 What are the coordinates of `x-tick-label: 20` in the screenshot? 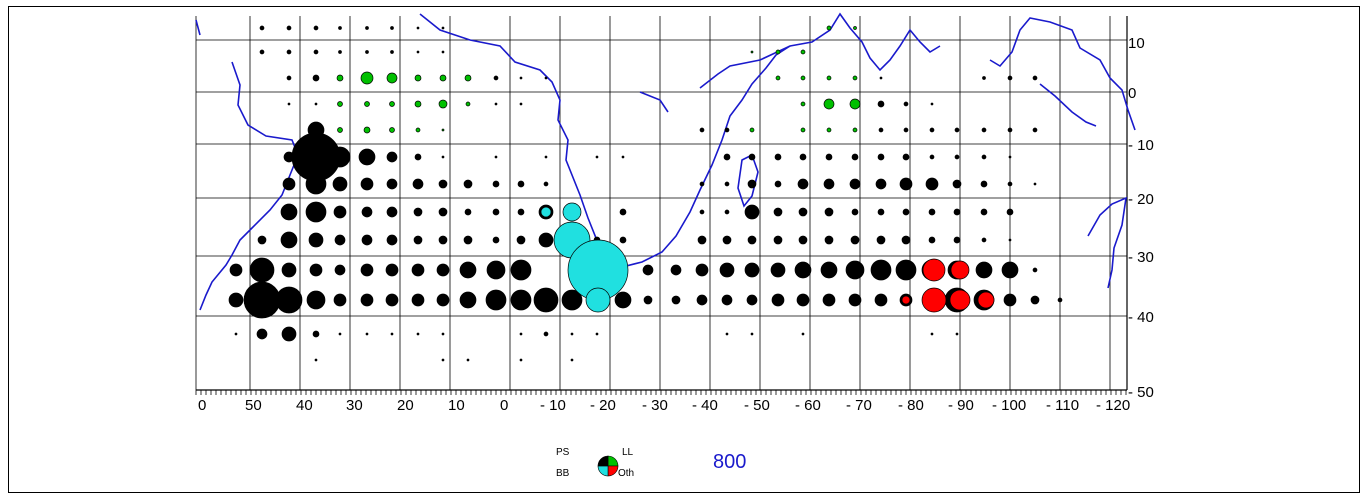 It's located at (405, 405).